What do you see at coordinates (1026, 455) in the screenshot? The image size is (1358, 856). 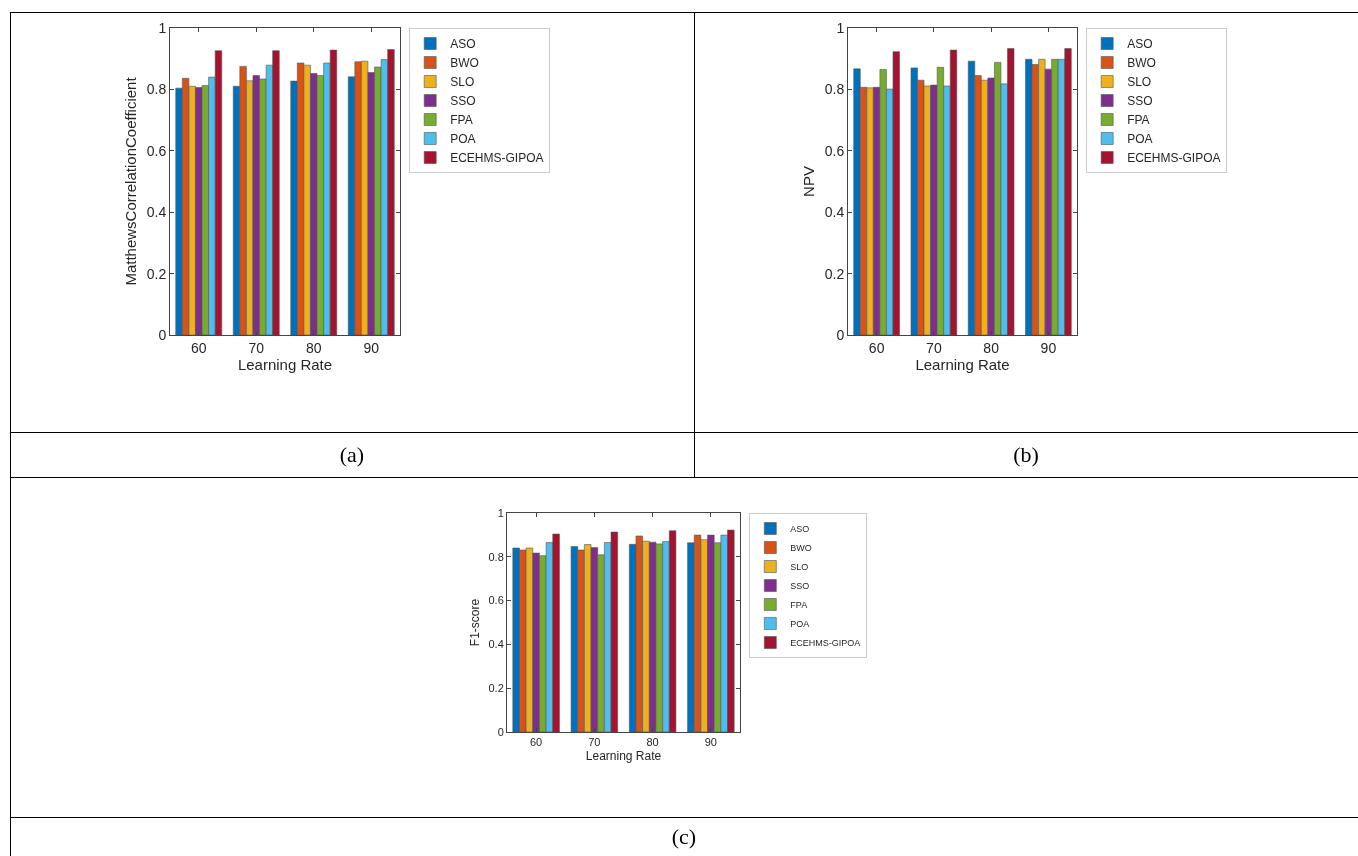 I see `text: (b)` at bounding box center [1026, 455].